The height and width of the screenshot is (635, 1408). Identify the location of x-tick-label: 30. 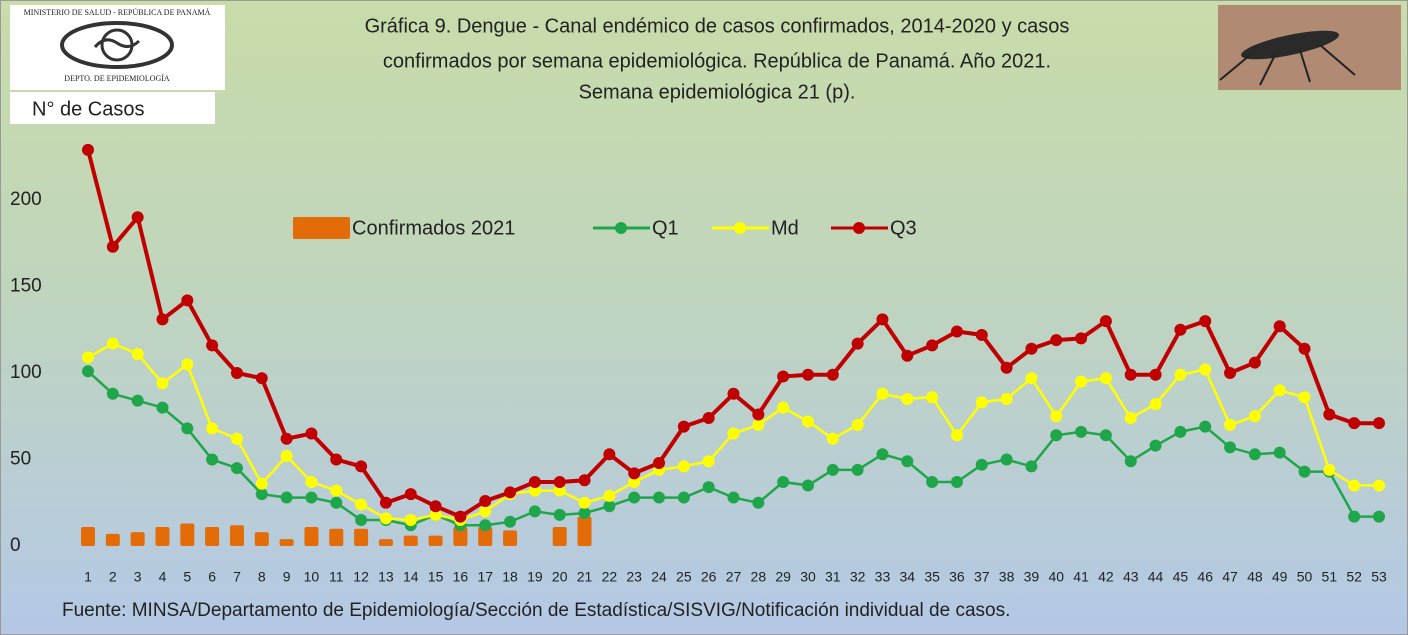
(808, 577).